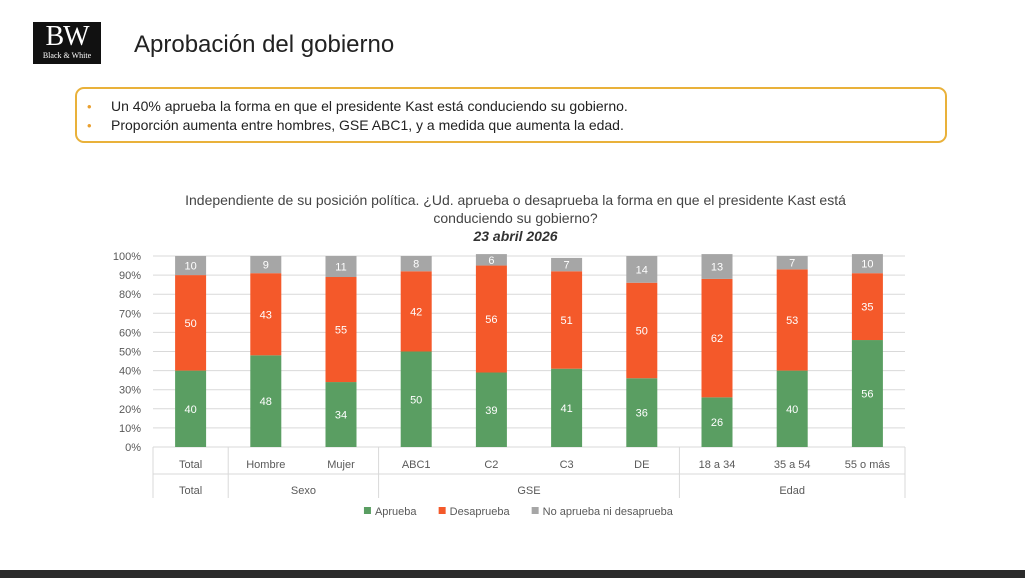 This screenshot has height=578, width=1025. What do you see at coordinates (512, 574) in the screenshot?
I see `footer-bar` at bounding box center [512, 574].